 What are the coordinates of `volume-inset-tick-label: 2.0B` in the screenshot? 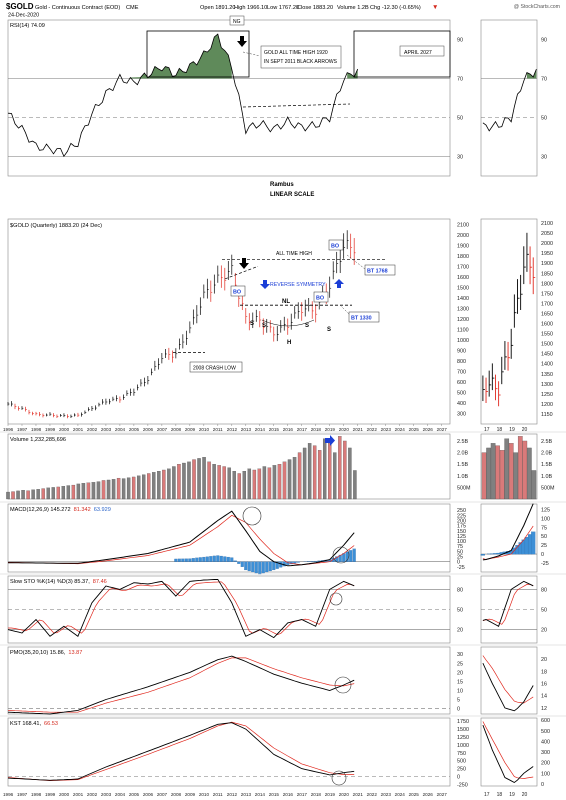 It's located at (546, 454).